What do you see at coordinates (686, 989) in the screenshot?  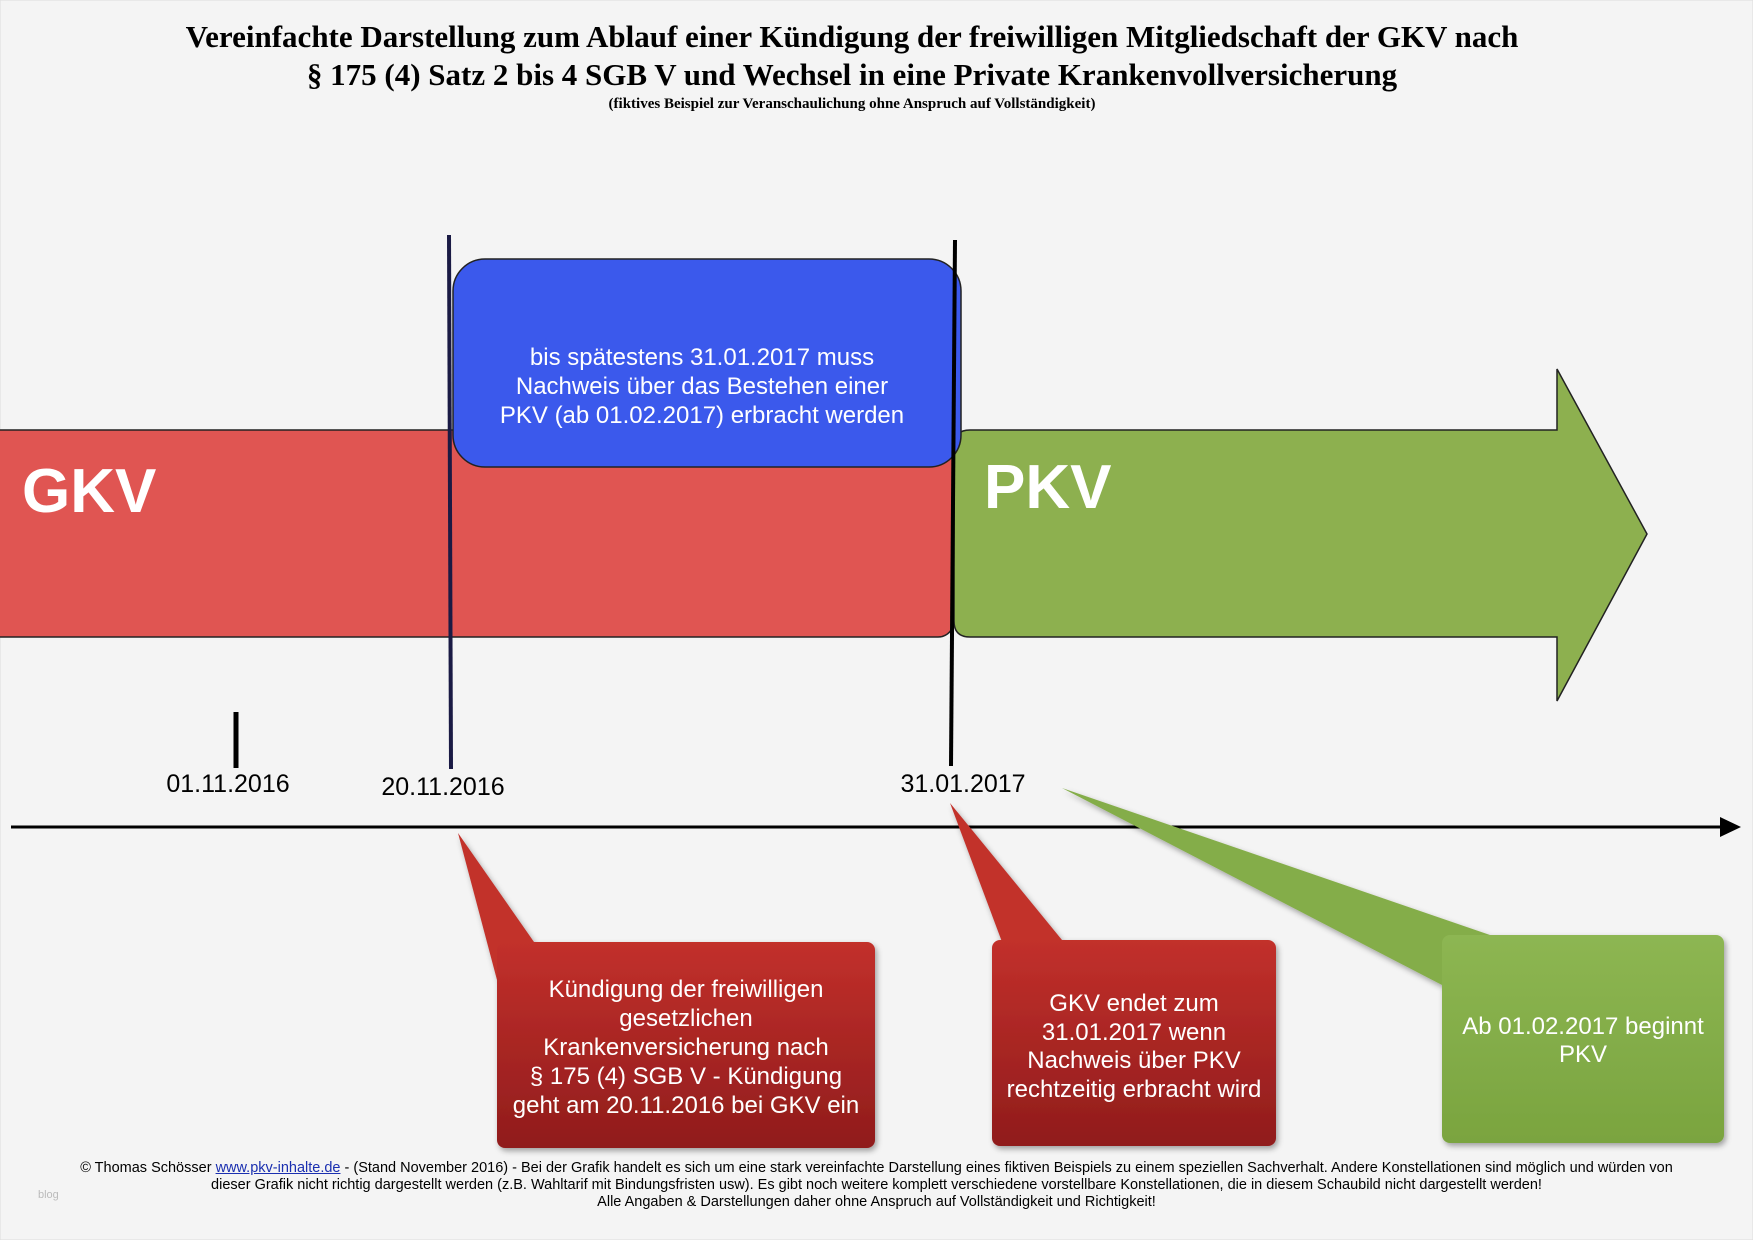 I see `callout-text: Kündigung der freiwilligen` at bounding box center [686, 989].